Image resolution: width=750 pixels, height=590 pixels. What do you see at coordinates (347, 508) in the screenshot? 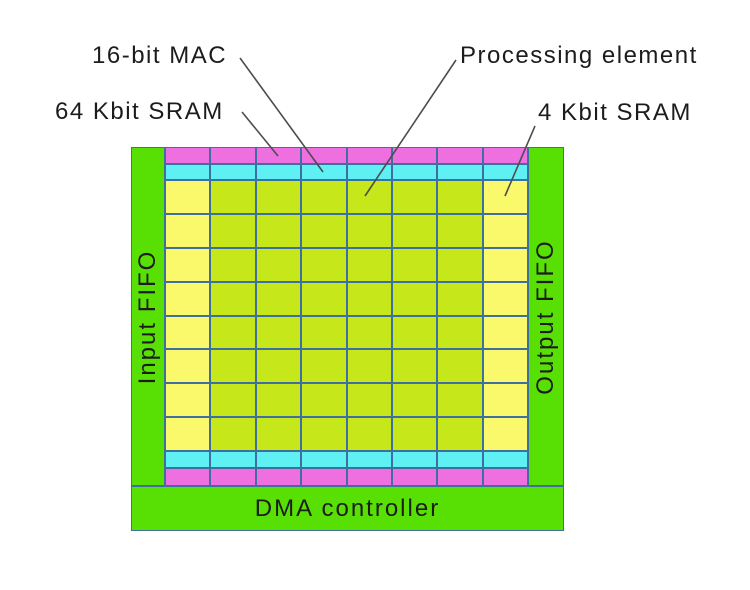
I see `dma-controller-block: DMA controller` at bounding box center [347, 508].